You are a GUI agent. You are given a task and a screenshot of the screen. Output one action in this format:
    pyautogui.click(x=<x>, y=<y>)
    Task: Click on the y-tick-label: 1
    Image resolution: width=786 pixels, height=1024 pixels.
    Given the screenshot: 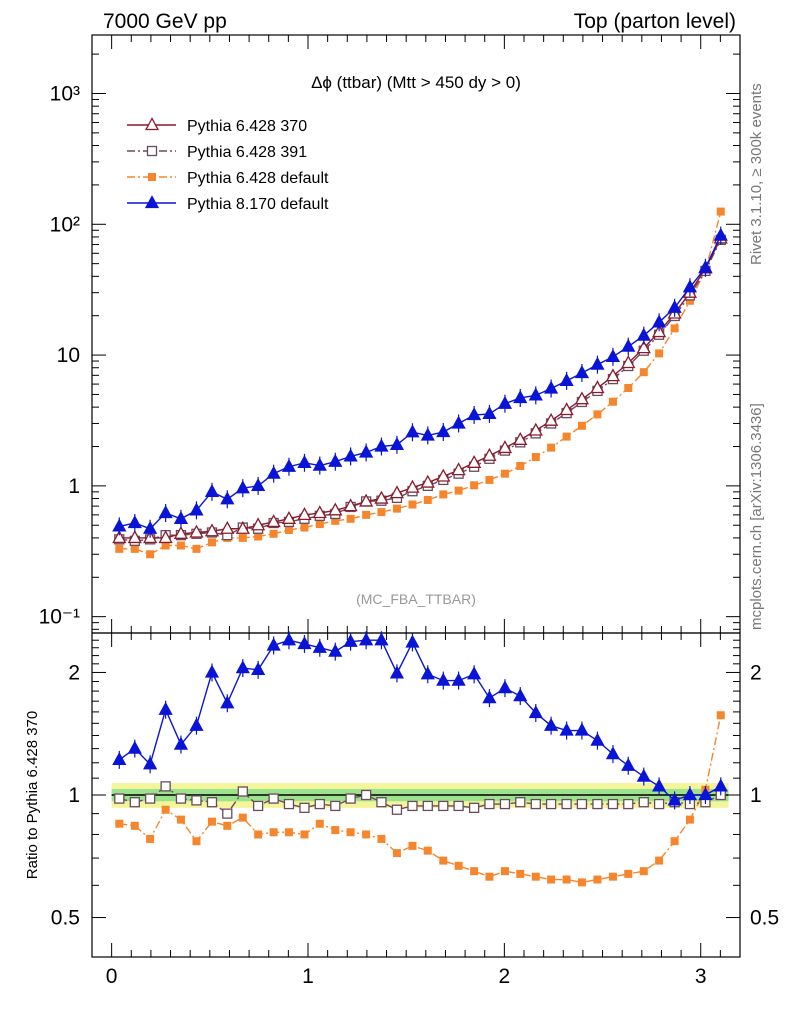 What is the action you would take?
    pyautogui.click(x=74, y=486)
    